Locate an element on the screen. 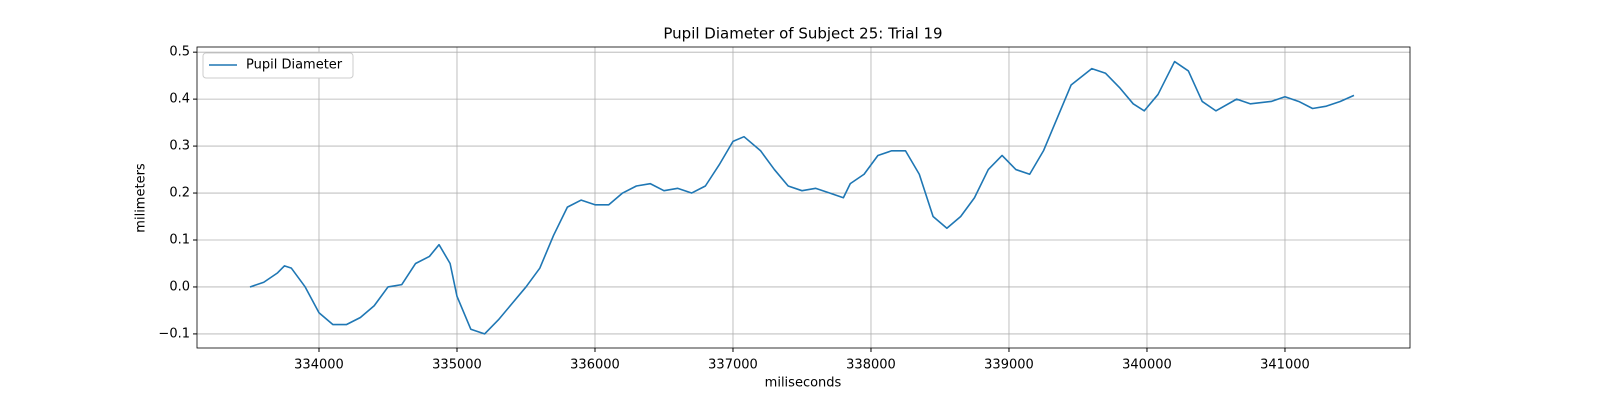 This screenshot has width=1600, height=400. y-axis-label: milimeters is located at coordinates (141, 198).